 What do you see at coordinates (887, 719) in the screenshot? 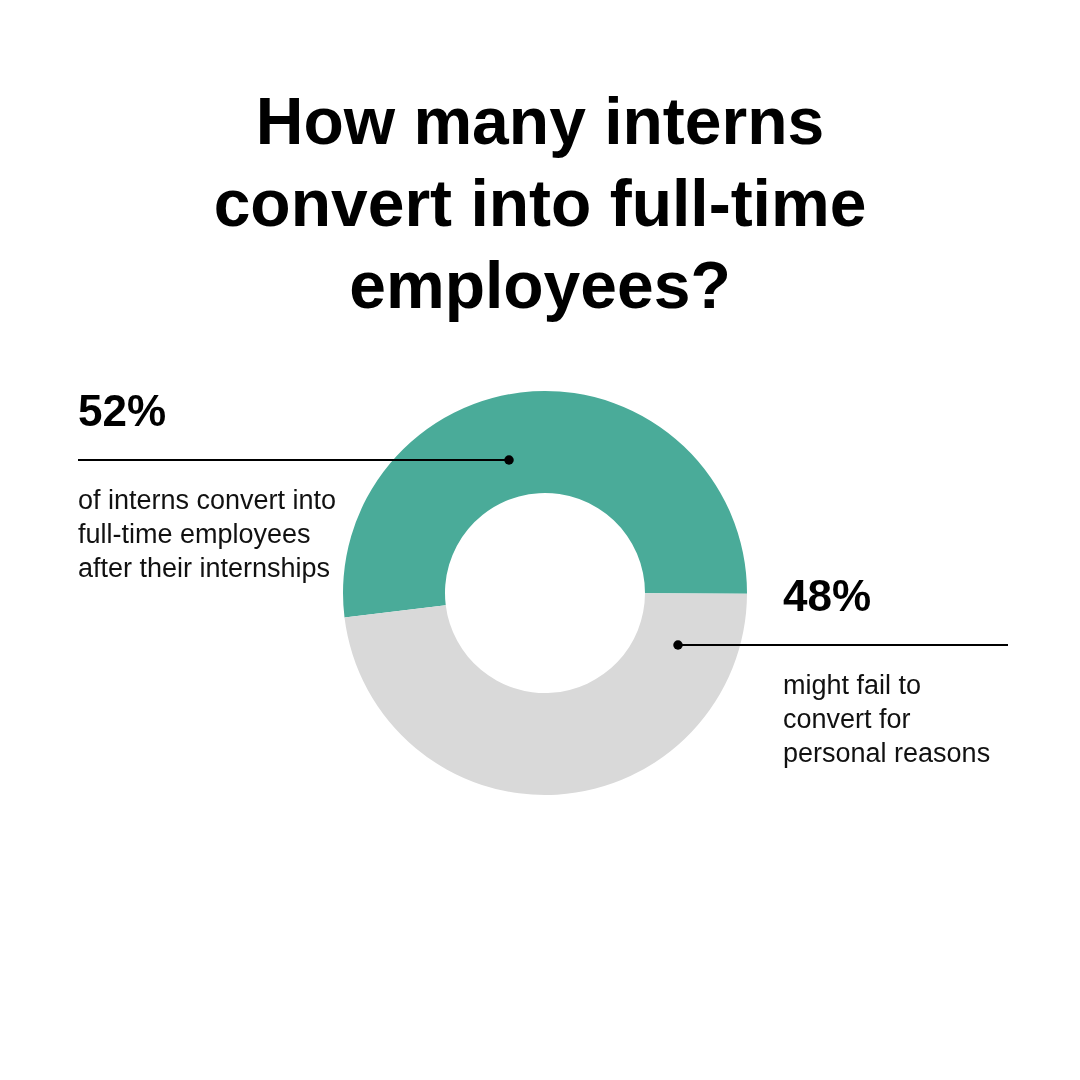
I see `slice-label: might fail to convert for personal reasons` at bounding box center [887, 719].